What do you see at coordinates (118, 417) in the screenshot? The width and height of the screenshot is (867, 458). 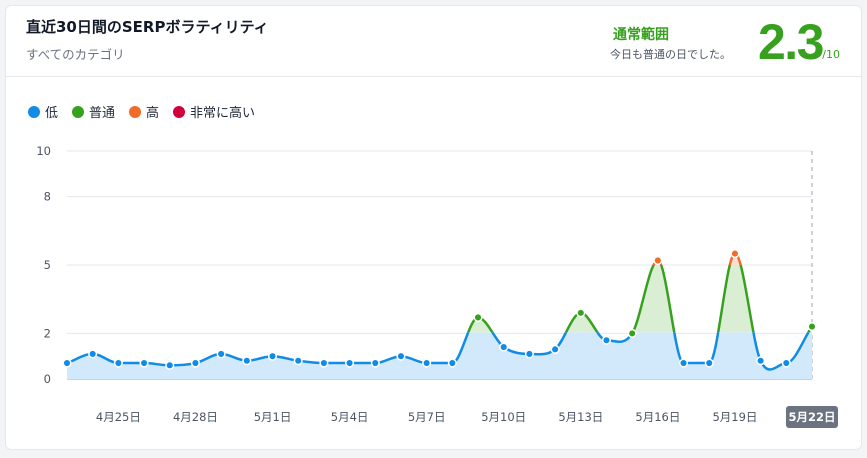 I see `x-tick-label: 4月25日` at bounding box center [118, 417].